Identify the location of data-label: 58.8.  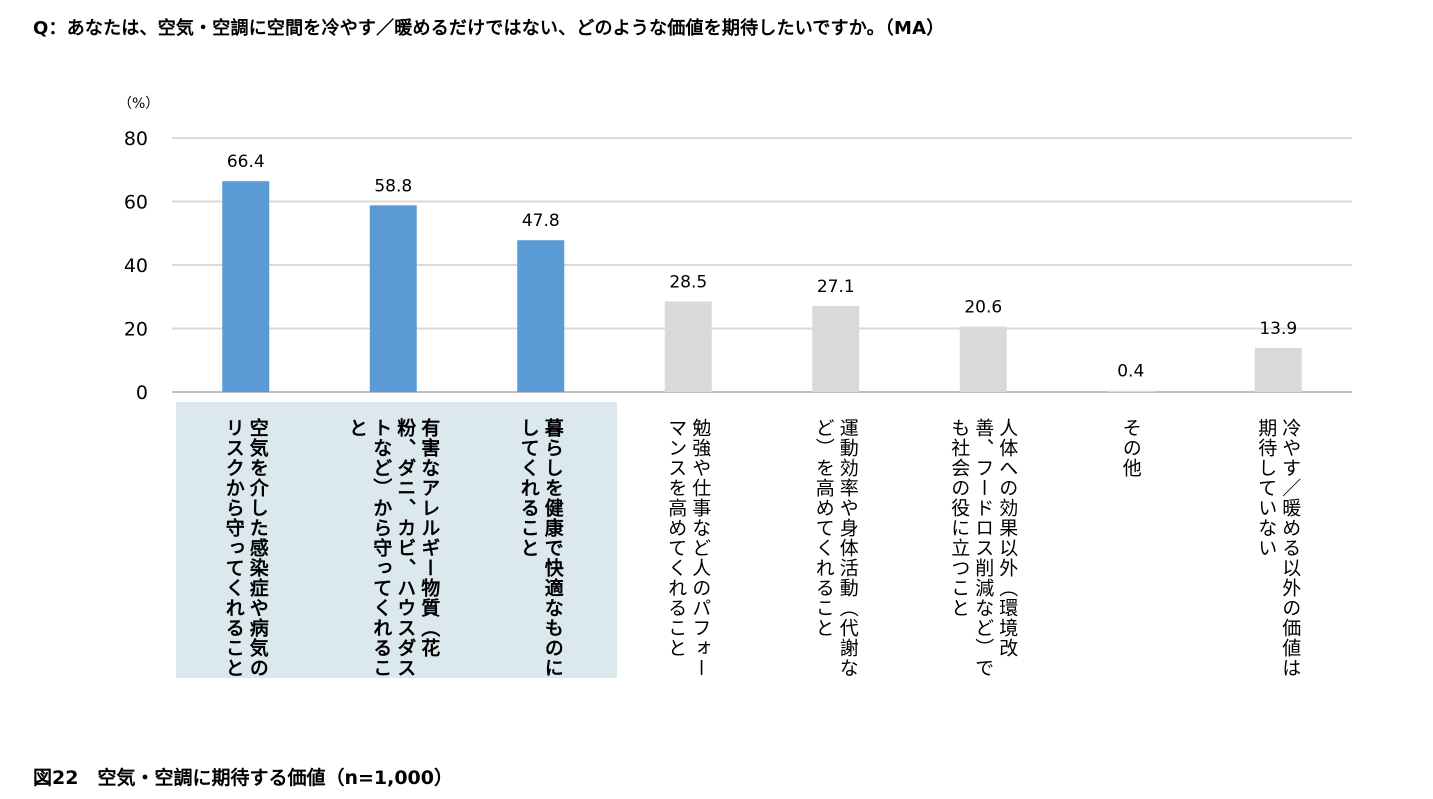
(393, 186).